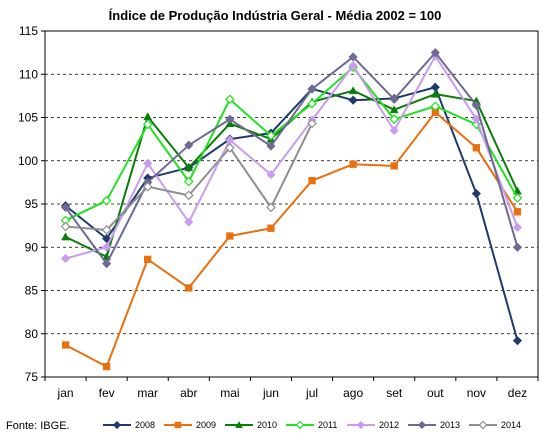 This screenshot has width=550, height=440. Describe the element at coordinates (28, 118) in the screenshot. I see `y-tick-label: 105` at that location.